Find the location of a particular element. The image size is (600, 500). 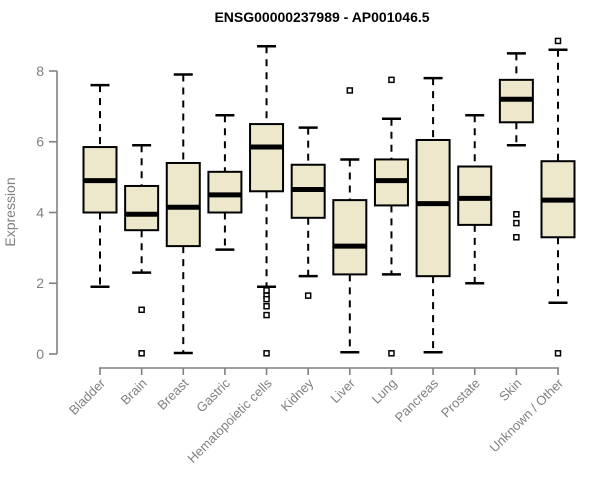

x-tick-label: Kidney is located at coordinates (297, 394).